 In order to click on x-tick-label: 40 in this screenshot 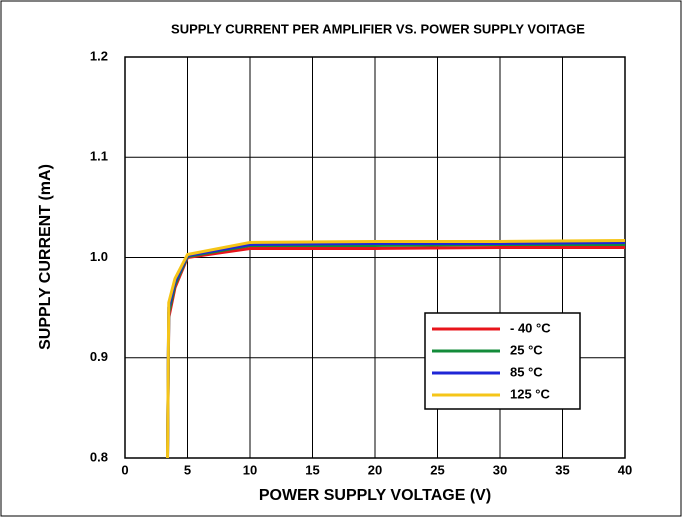, I will do `click(625, 469)`.